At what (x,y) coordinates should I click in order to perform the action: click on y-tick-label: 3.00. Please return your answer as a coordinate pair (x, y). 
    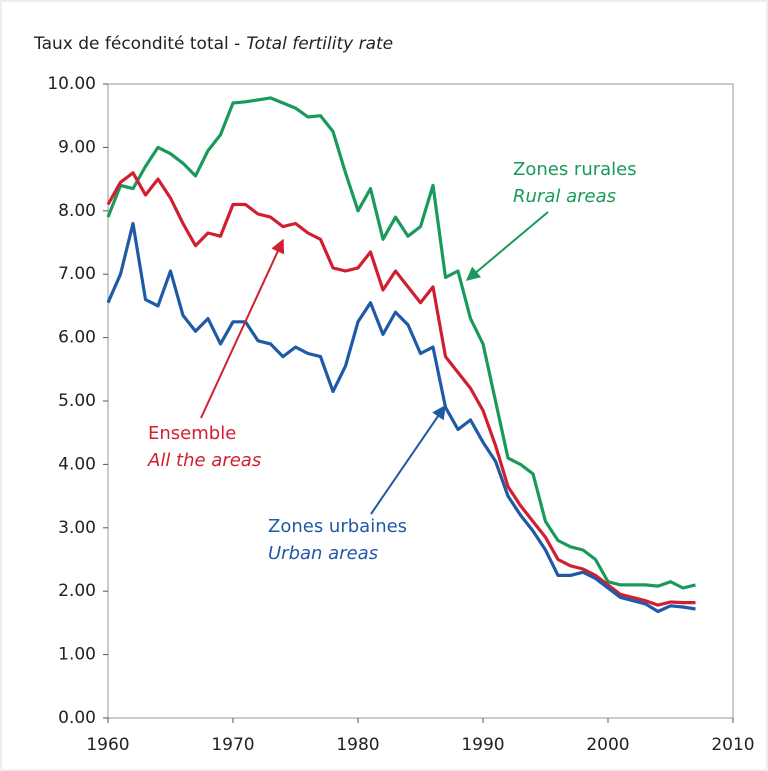
    Looking at the image, I should click on (77, 528).